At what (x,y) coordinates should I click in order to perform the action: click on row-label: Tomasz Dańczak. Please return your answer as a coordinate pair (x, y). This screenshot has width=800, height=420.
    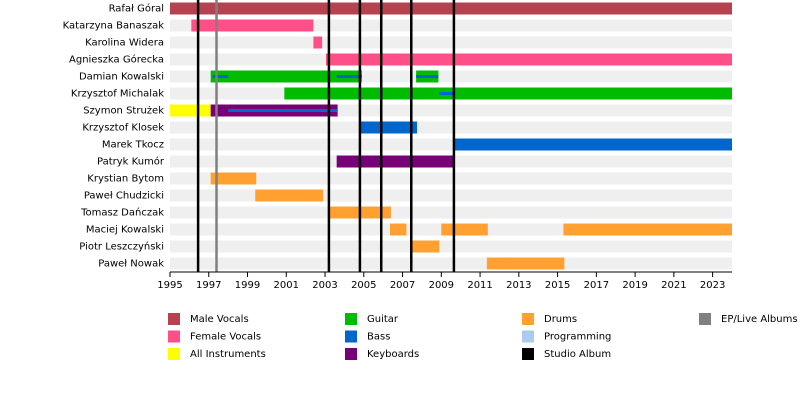
    Looking at the image, I should click on (122, 213).